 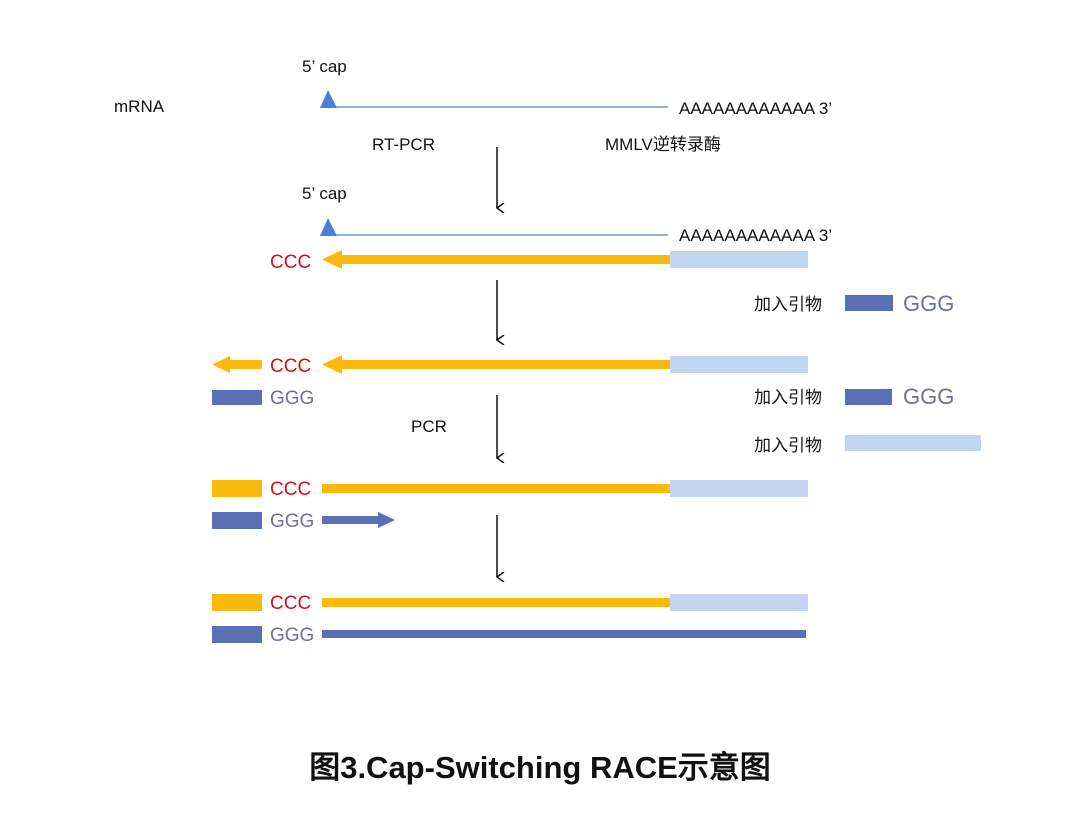 What do you see at coordinates (663, 144) in the screenshot?
I see `enzyme-label: MMLV逆转录酶` at bounding box center [663, 144].